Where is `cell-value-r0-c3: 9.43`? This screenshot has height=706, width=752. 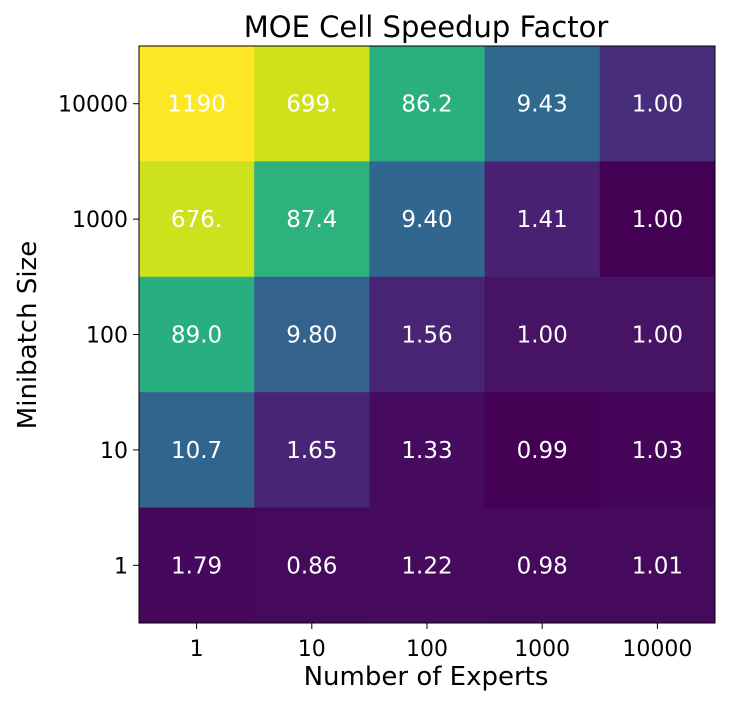
cell-value-r0-c3: 9.43 is located at coordinates (542, 105).